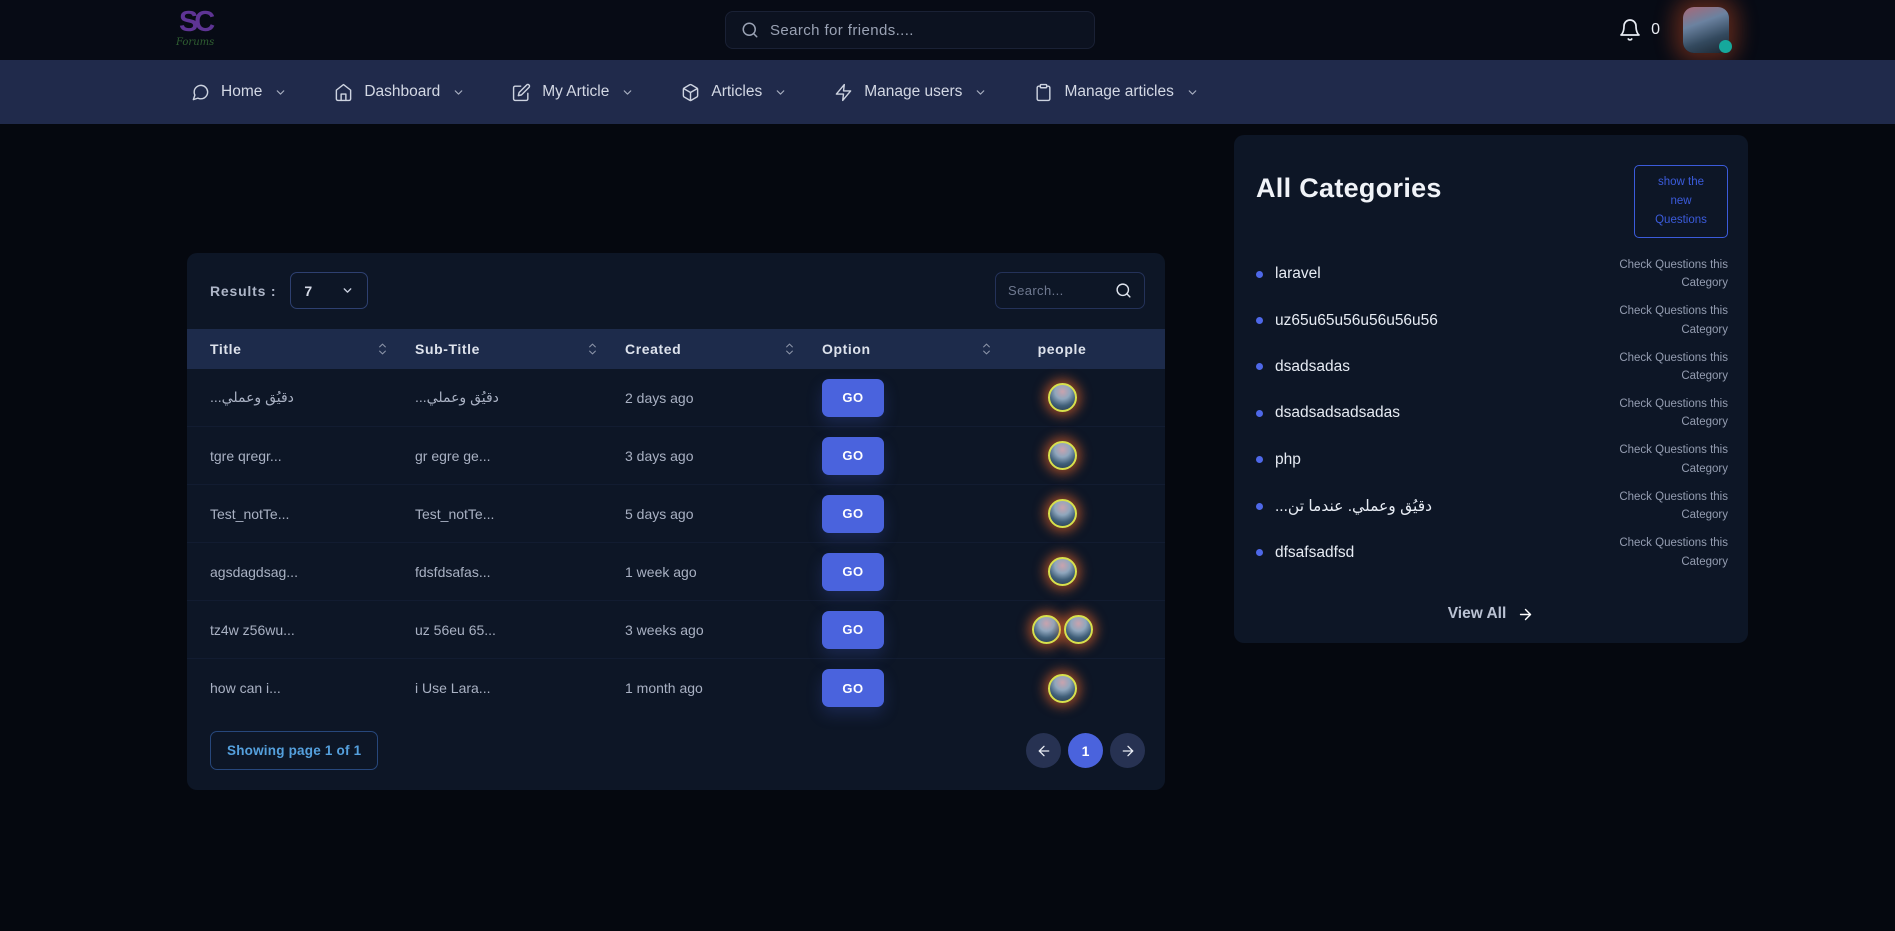 This screenshot has height=931, width=1895. Describe the element at coordinates (1312, 366) in the screenshot. I see `category-name: dsadsadas` at that location.